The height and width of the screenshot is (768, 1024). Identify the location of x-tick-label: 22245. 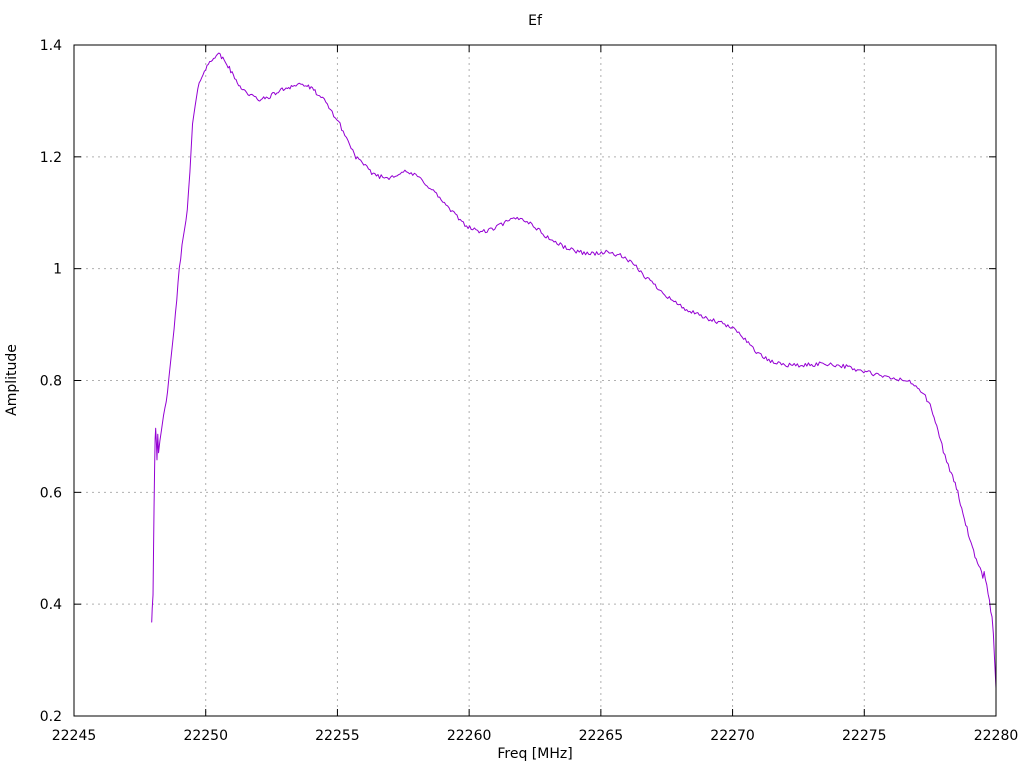
(74, 736).